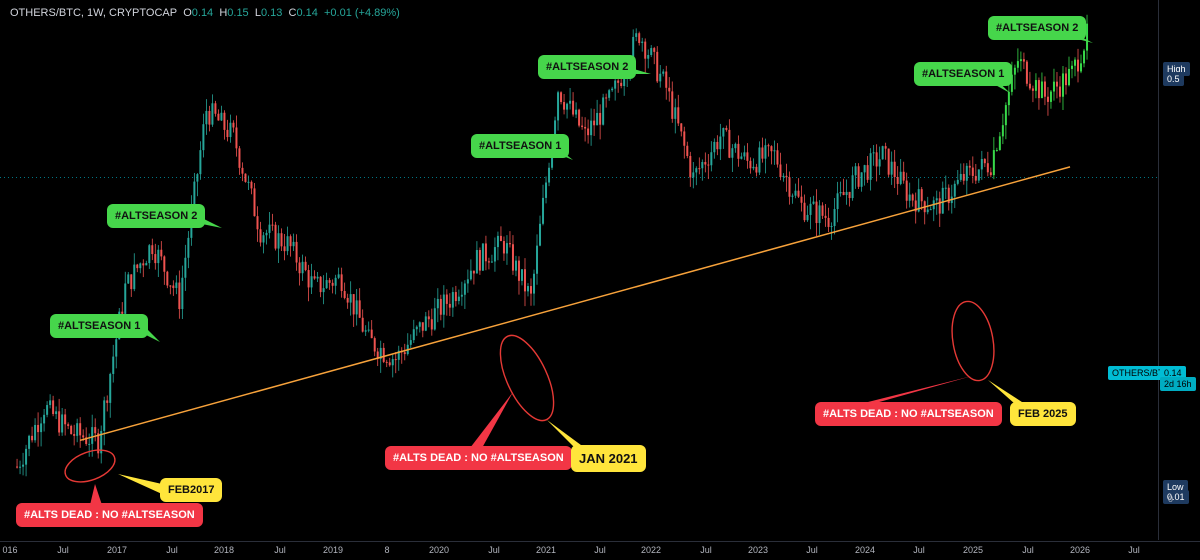 The image size is (1200, 560). I want to click on zero-tick: 0, so click(1171, 499).